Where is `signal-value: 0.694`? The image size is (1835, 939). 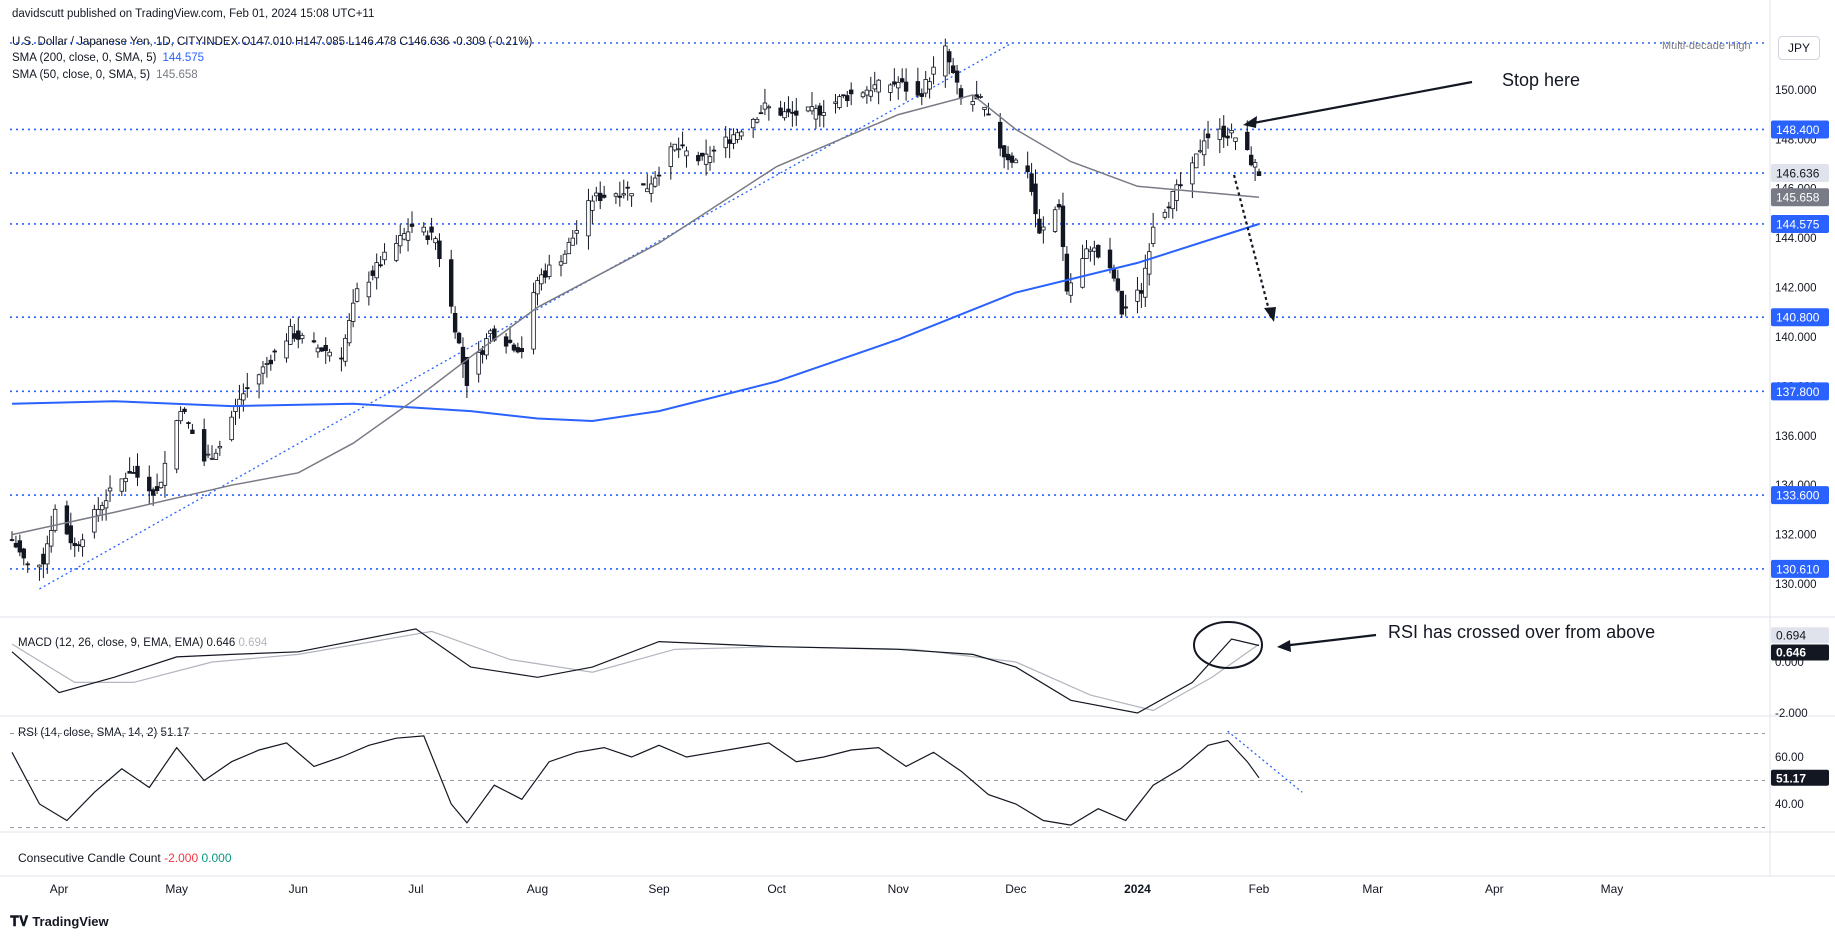 signal-value: 0.694 is located at coordinates (253, 643).